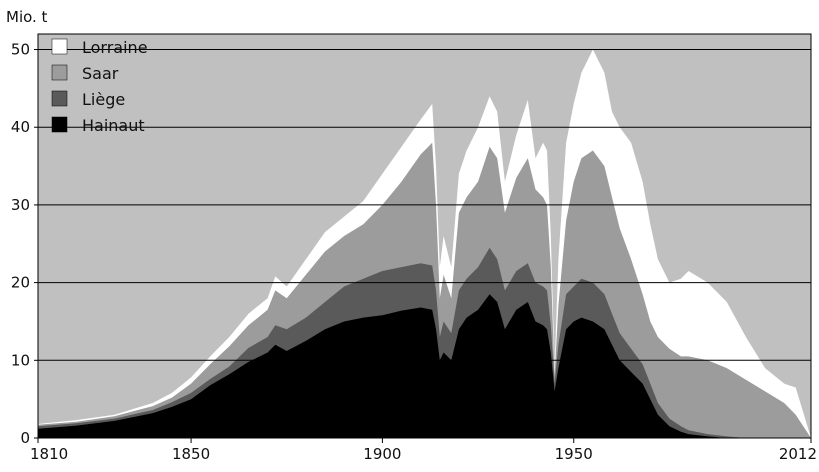 The width and height of the screenshot is (819, 472). I want to click on legend-label-lorraine: Lorraine, so click(115, 47).